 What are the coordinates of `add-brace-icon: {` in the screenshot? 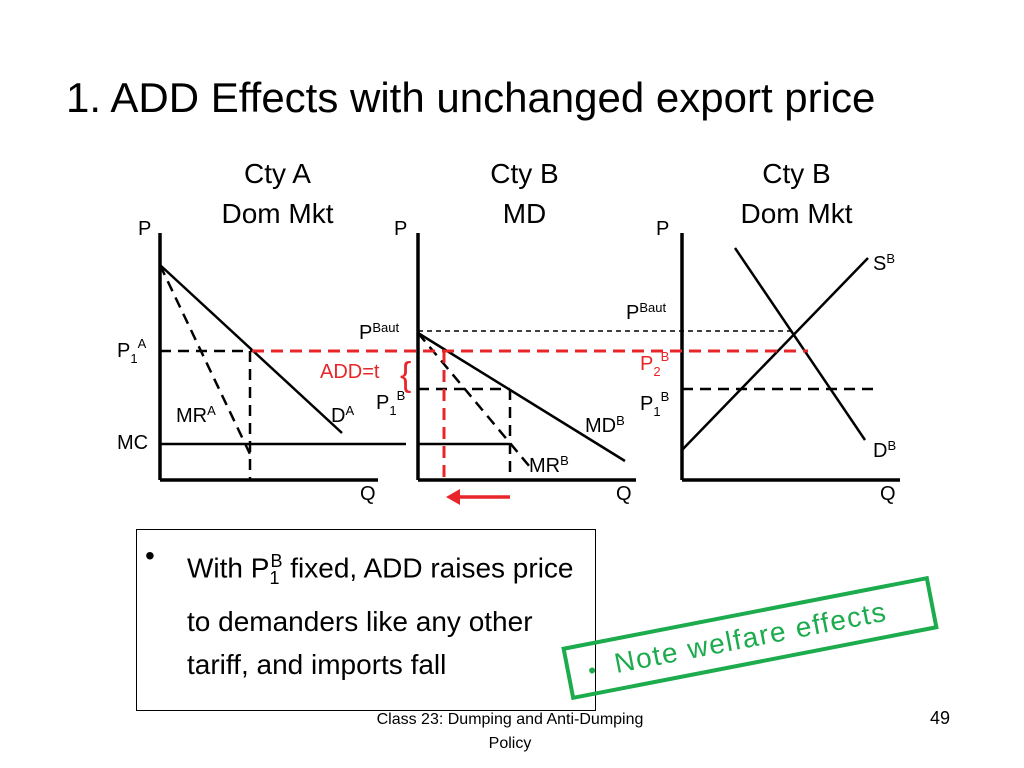 It's located at (405, 375).